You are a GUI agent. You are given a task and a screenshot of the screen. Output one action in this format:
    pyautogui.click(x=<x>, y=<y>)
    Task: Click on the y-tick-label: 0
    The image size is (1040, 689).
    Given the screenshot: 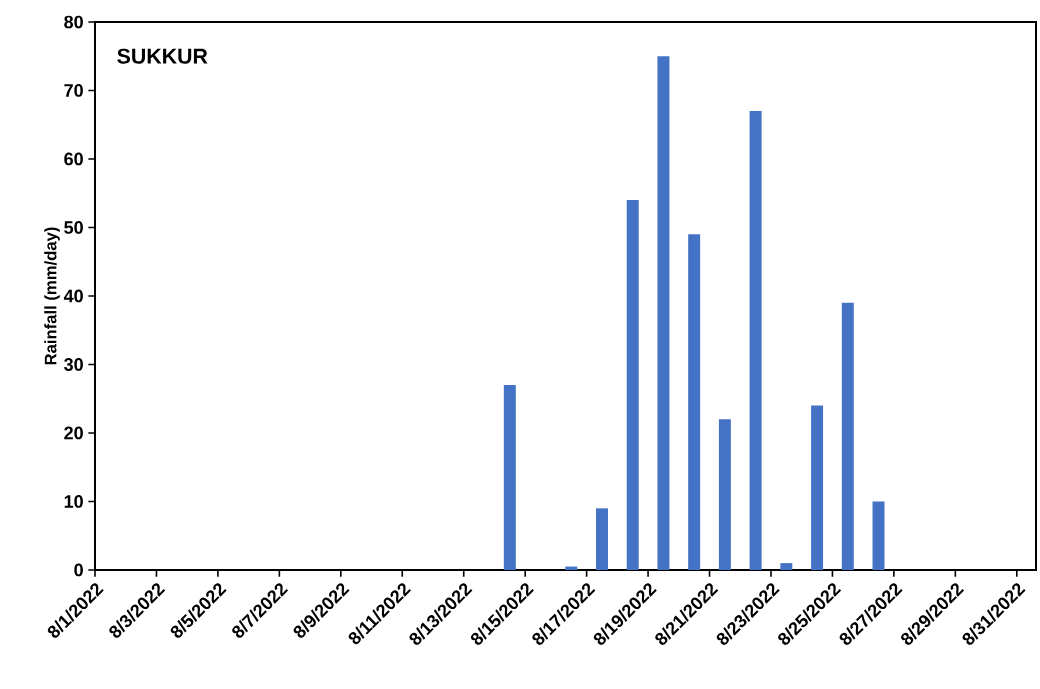 What is the action you would take?
    pyautogui.click(x=78, y=570)
    